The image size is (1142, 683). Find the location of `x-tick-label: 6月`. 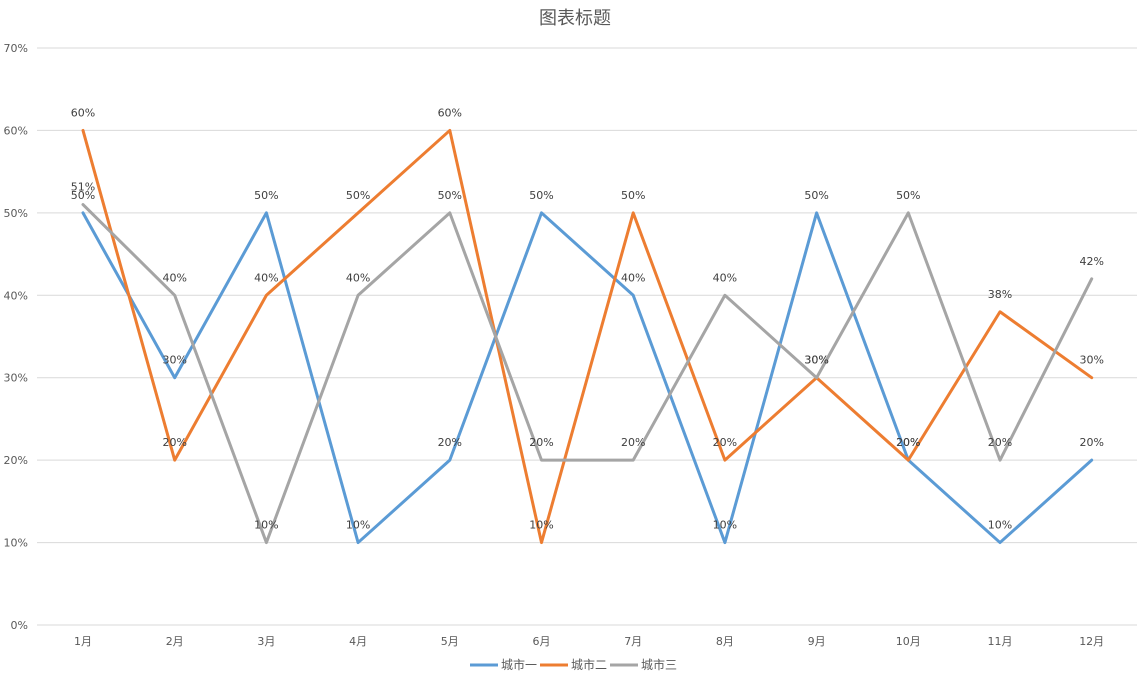

x-tick-label: 6月 is located at coordinates (542, 641).